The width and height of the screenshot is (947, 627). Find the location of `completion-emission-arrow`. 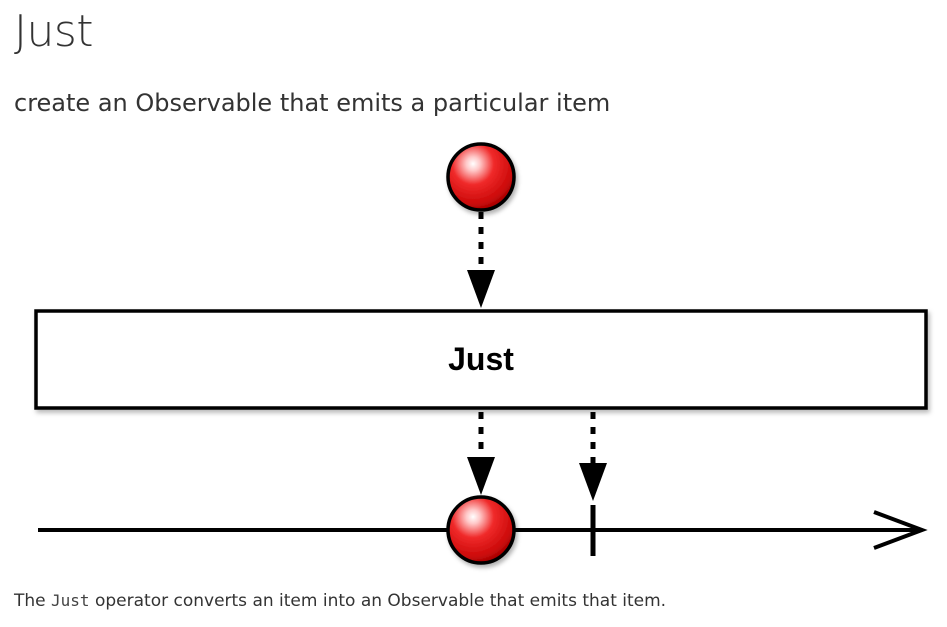

completion-emission-arrow is located at coordinates (593, 456).